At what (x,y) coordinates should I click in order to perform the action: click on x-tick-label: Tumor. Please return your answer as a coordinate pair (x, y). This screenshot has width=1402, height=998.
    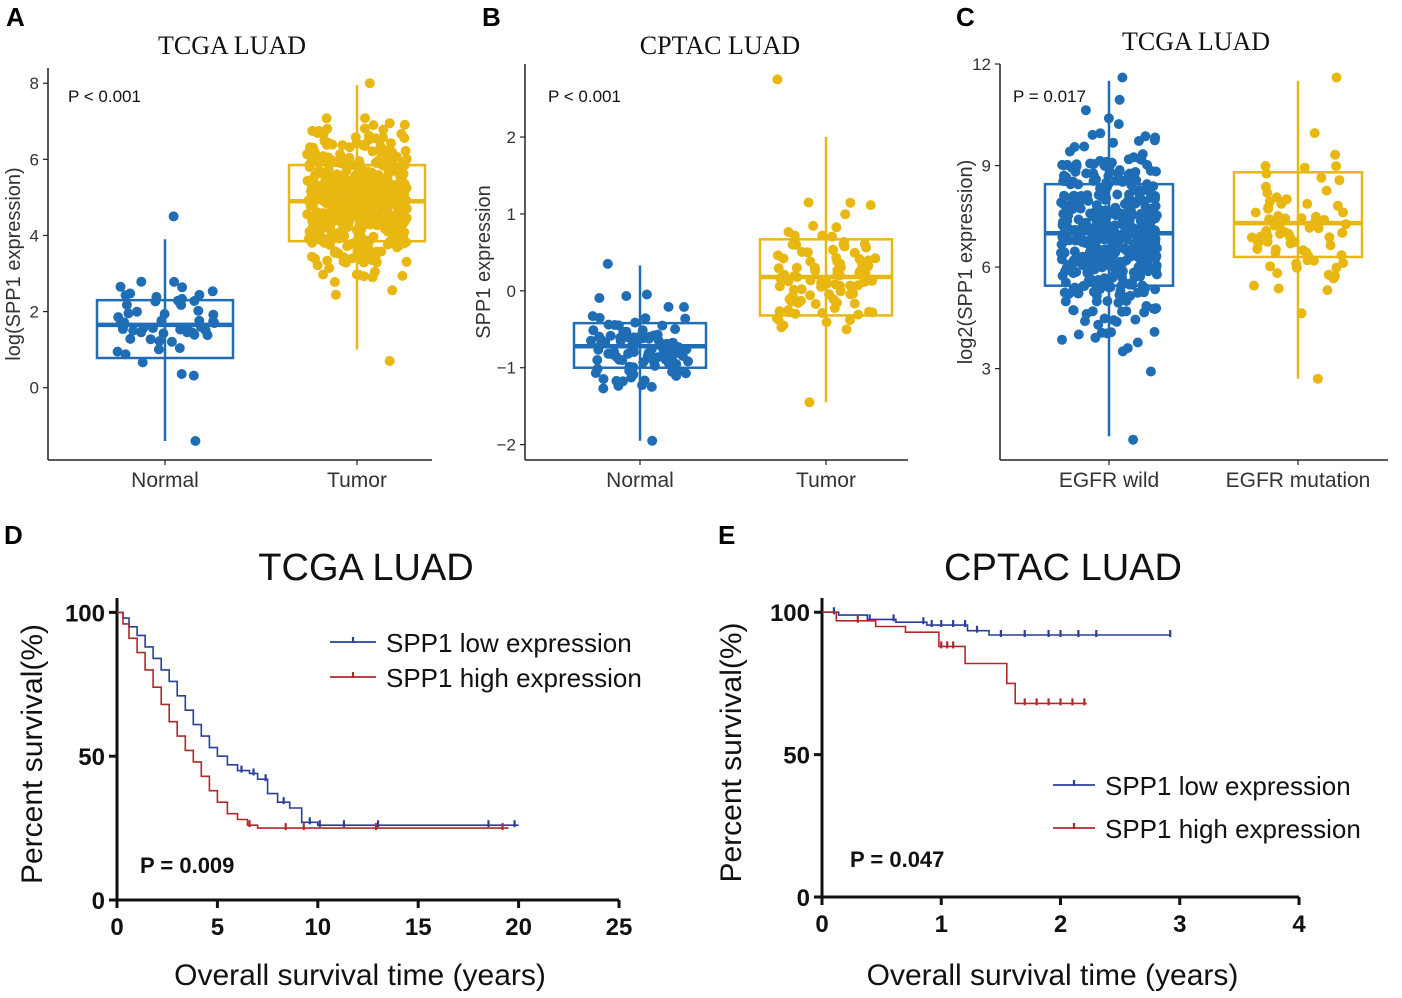
    Looking at the image, I should click on (826, 480).